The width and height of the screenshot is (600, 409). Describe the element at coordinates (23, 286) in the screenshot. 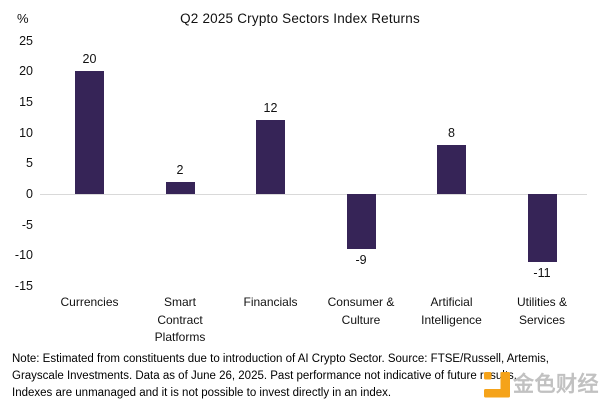

I see `y-axis-tick-label: -15` at that location.